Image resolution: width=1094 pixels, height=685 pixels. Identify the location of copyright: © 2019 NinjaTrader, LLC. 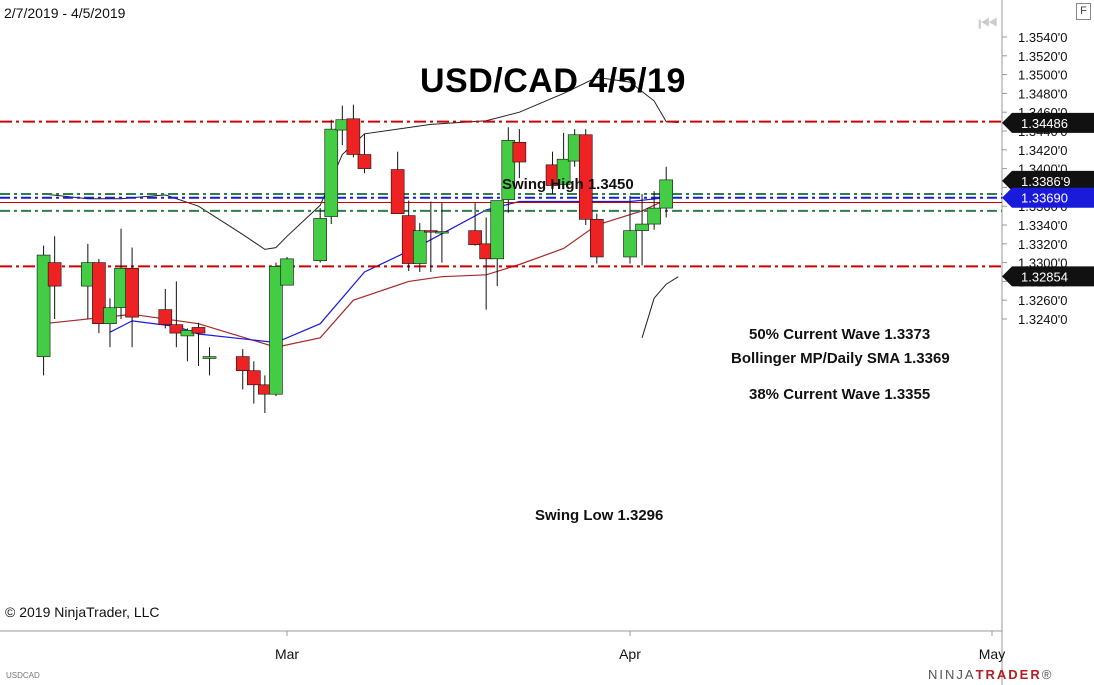
(82, 612).